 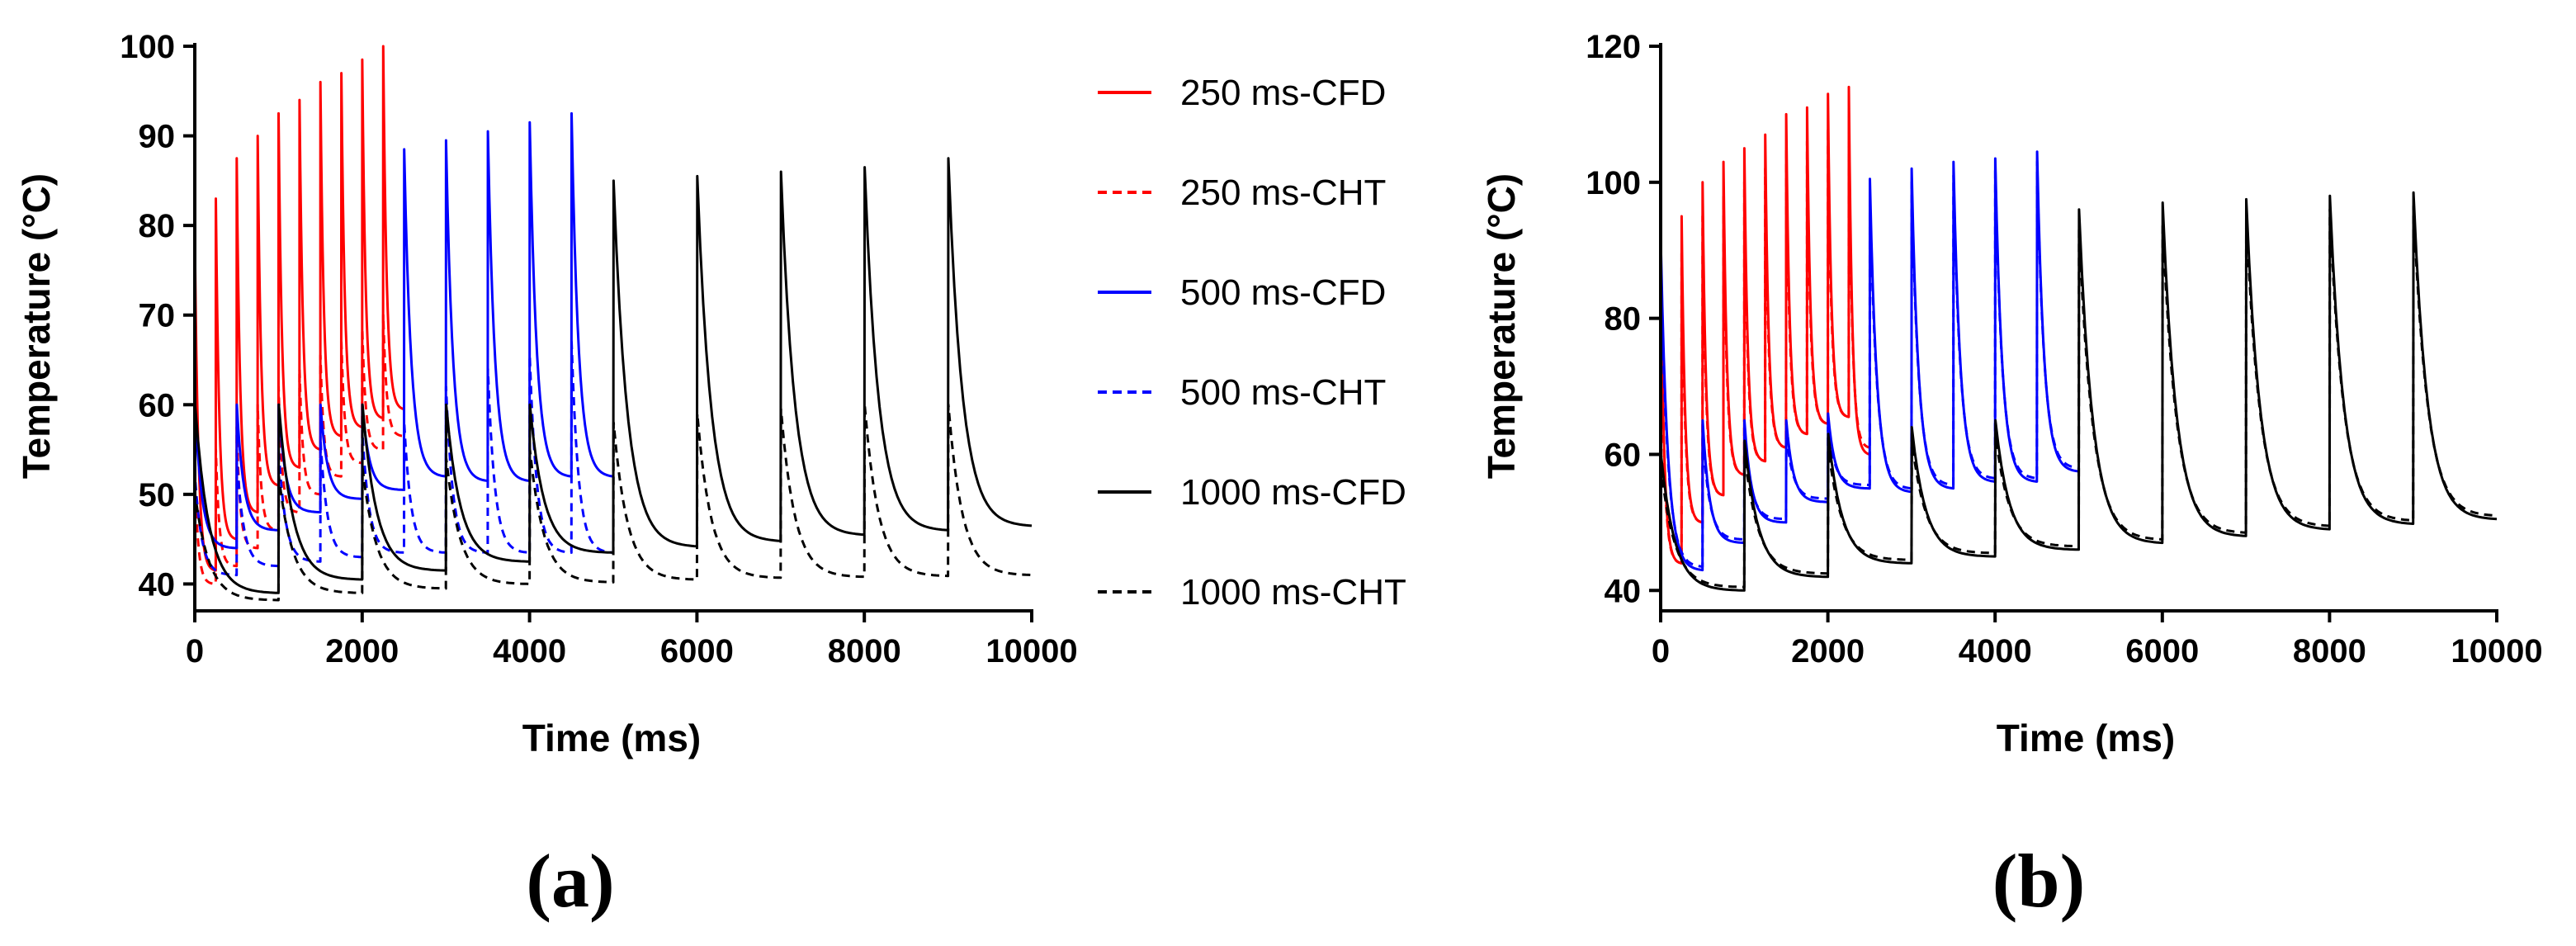 I want to click on panel-a-series-500-ms-cht-line, so click(x=403, y=476).